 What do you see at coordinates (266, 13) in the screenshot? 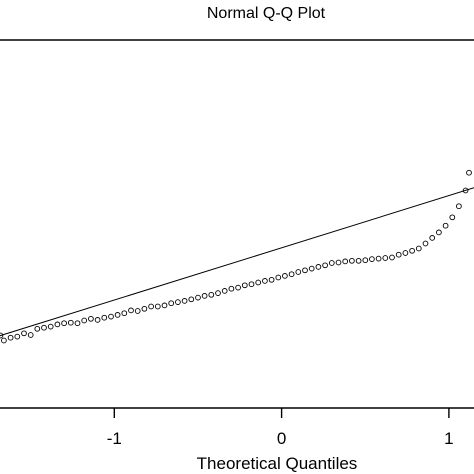
I see `chart-title: Normal Q-Q Plot` at bounding box center [266, 13].